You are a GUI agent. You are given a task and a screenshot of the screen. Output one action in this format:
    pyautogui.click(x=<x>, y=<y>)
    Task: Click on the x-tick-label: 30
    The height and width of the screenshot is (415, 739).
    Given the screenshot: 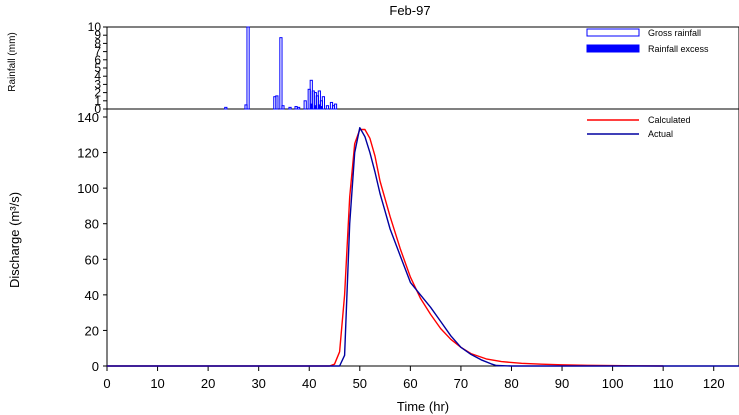 What is the action you would take?
    pyautogui.click(x=258, y=383)
    